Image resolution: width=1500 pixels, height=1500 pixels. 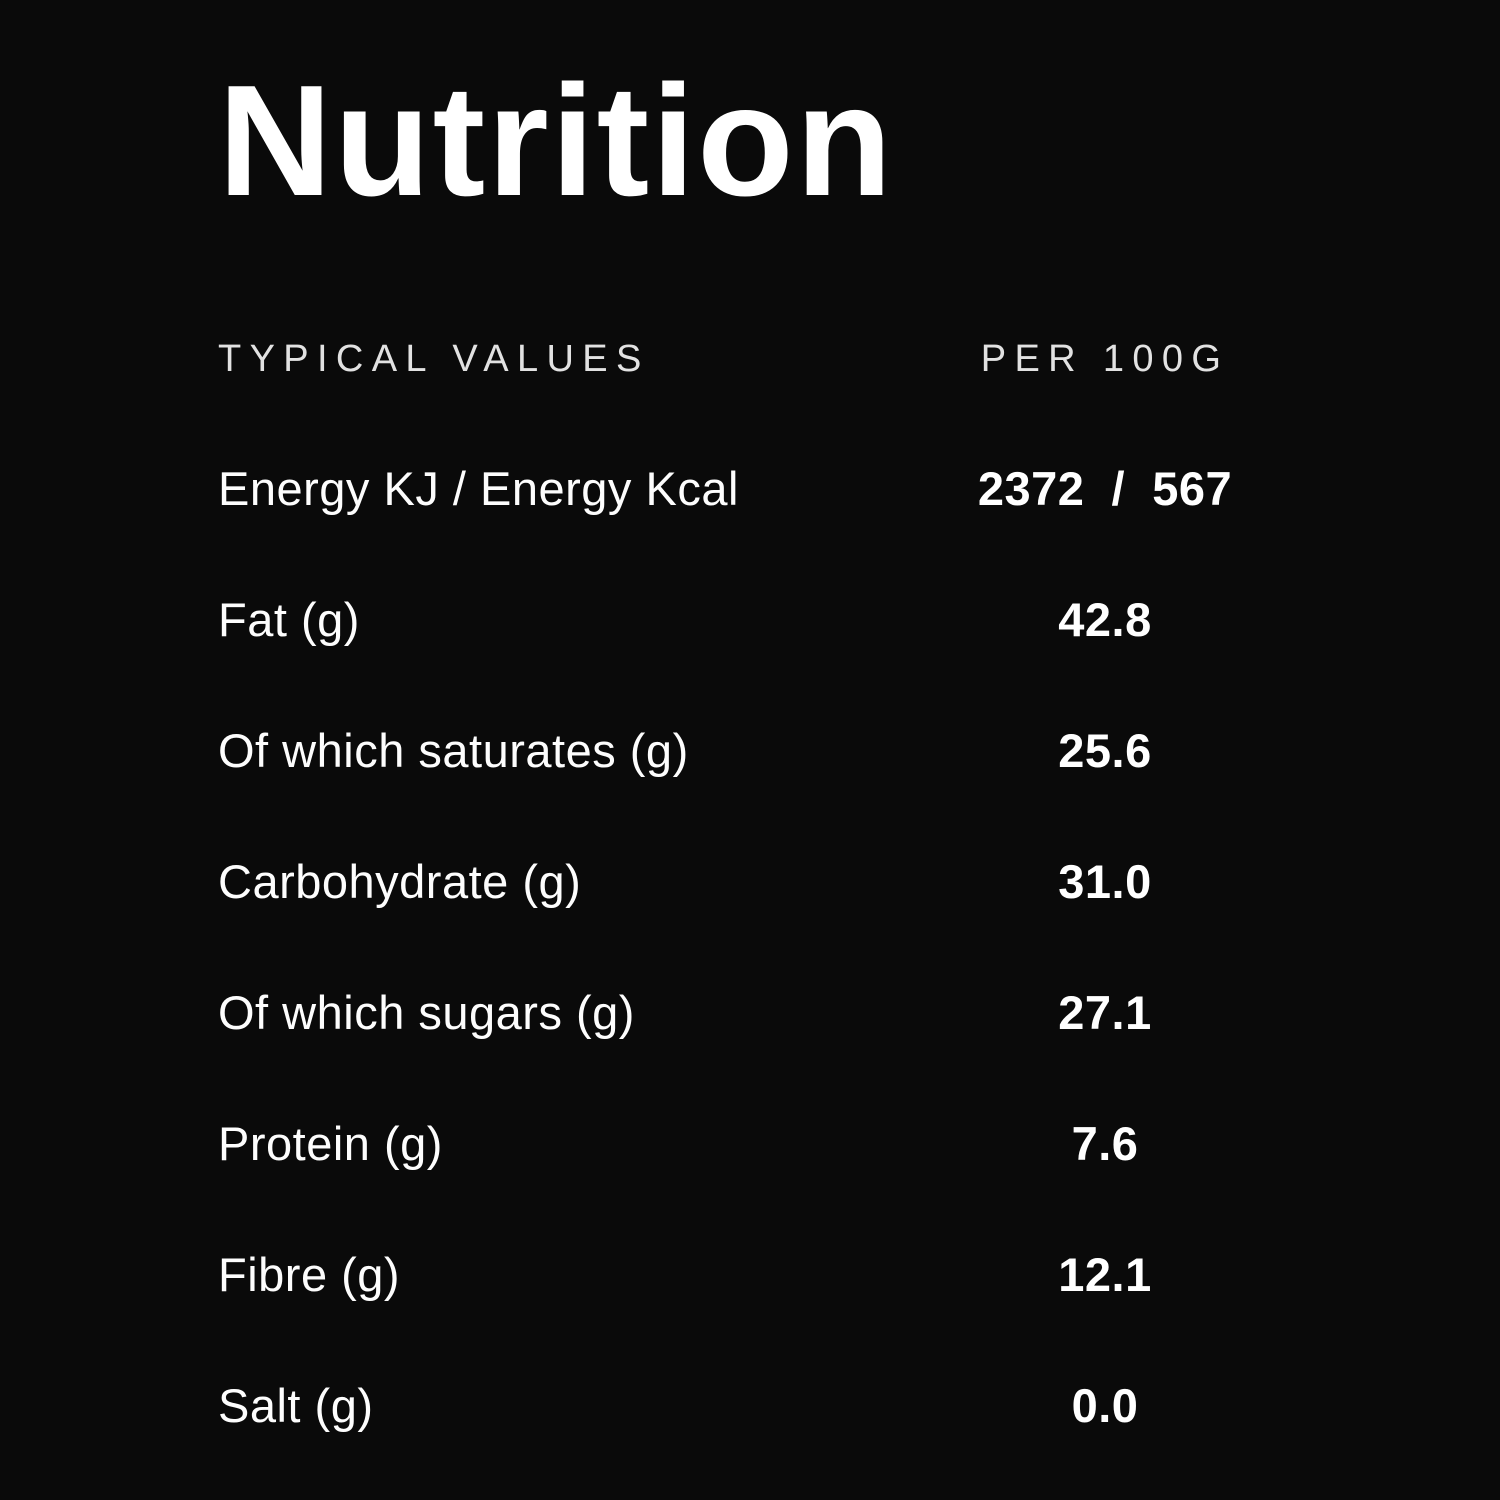 What do you see at coordinates (1105, 1405) in the screenshot?
I see `row-value: 0.0` at bounding box center [1105, 1405].